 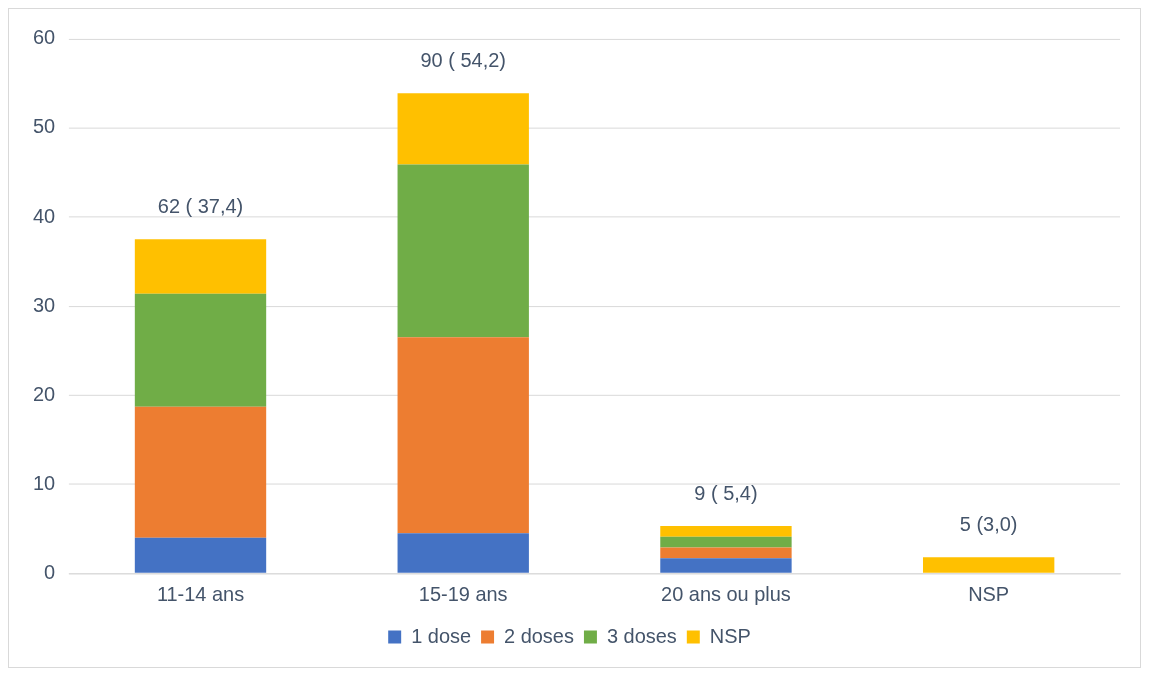 What do you see at coordinates (463, 59) in the screenshot?
I see `total-label: 90 ( 54,2)` at bounding box center [463, 59].